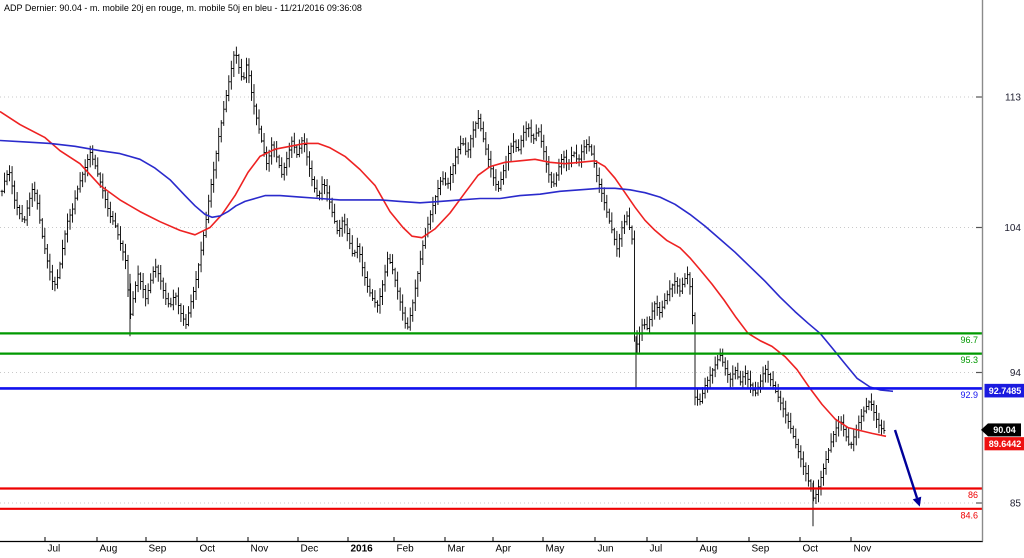 The image size is (1024, 558). Describe the element at coordinates (504, 549) in the screenshot. I see `x-axis-tick-label: Apr` at that location.